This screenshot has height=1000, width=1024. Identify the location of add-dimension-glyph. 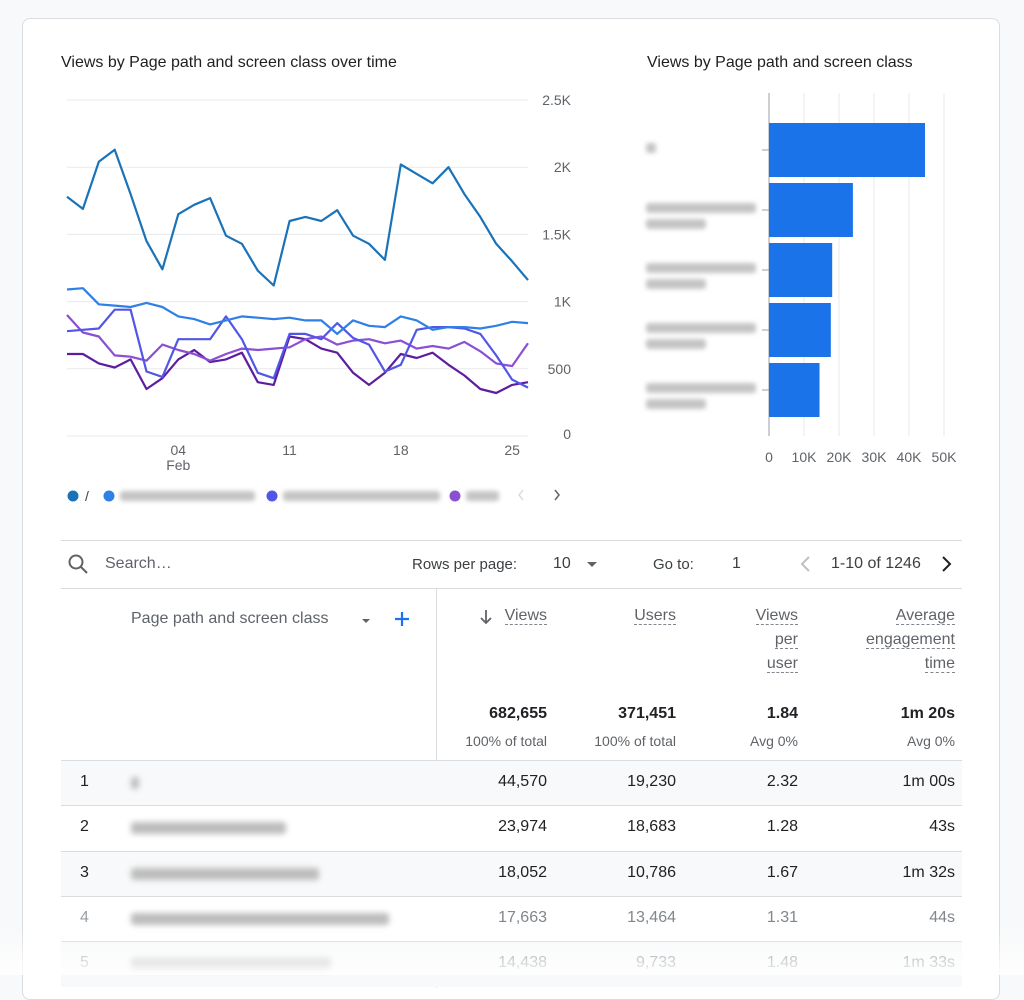
(402, 619).